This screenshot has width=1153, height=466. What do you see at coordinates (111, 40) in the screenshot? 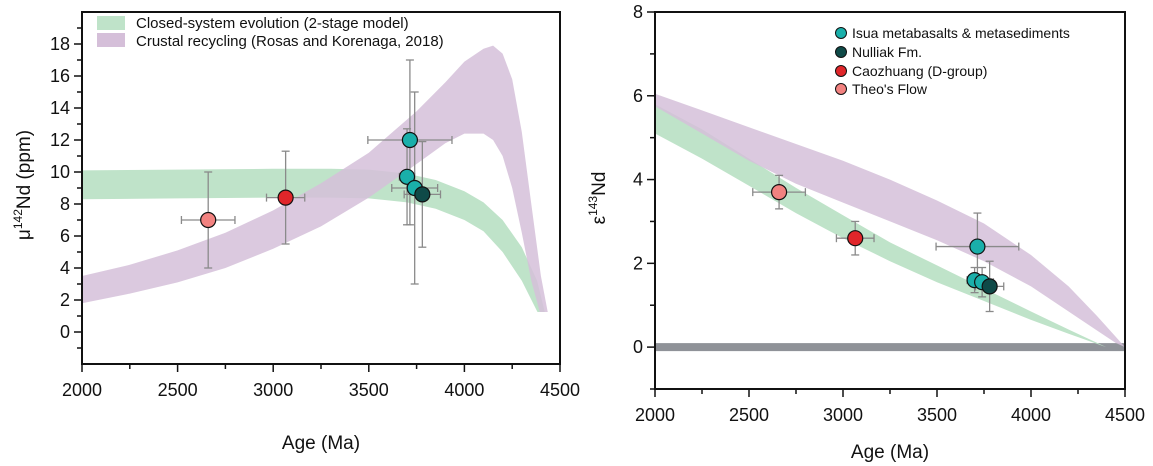
I see `legend-swatch-crustal-recycling` at bounding box center [111, 40].